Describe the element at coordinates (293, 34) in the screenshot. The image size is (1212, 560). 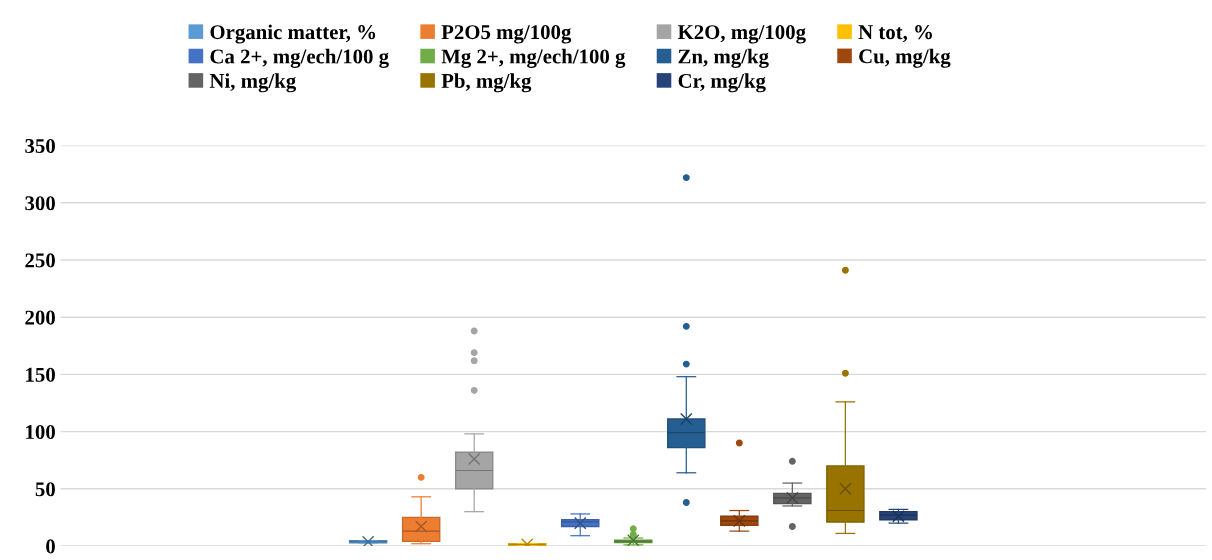
I see `legend-label: Organic matter, %` at that location.